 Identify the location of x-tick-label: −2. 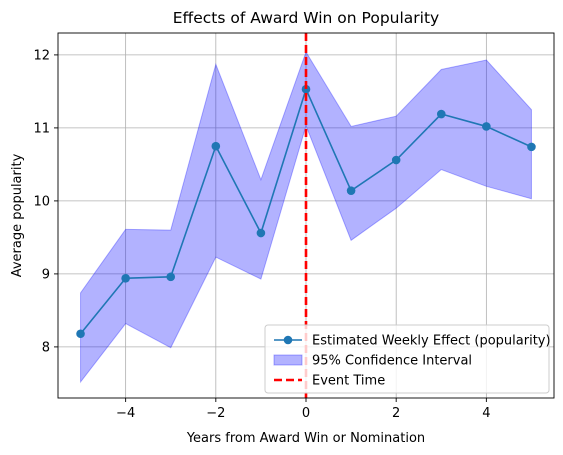
(215, 413).